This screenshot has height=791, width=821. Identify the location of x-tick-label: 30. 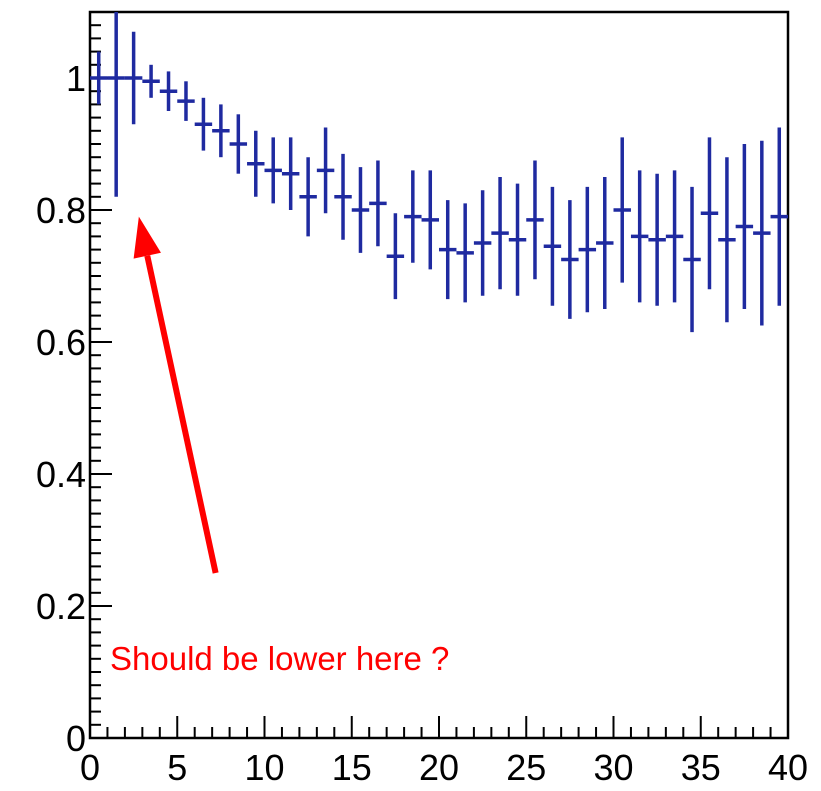
(613, 767).